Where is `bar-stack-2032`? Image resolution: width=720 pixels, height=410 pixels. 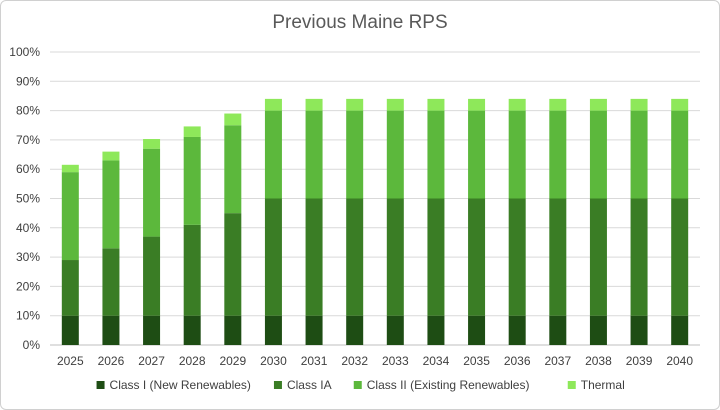
bar-stack-2032 is located at coordinates (355, 221).